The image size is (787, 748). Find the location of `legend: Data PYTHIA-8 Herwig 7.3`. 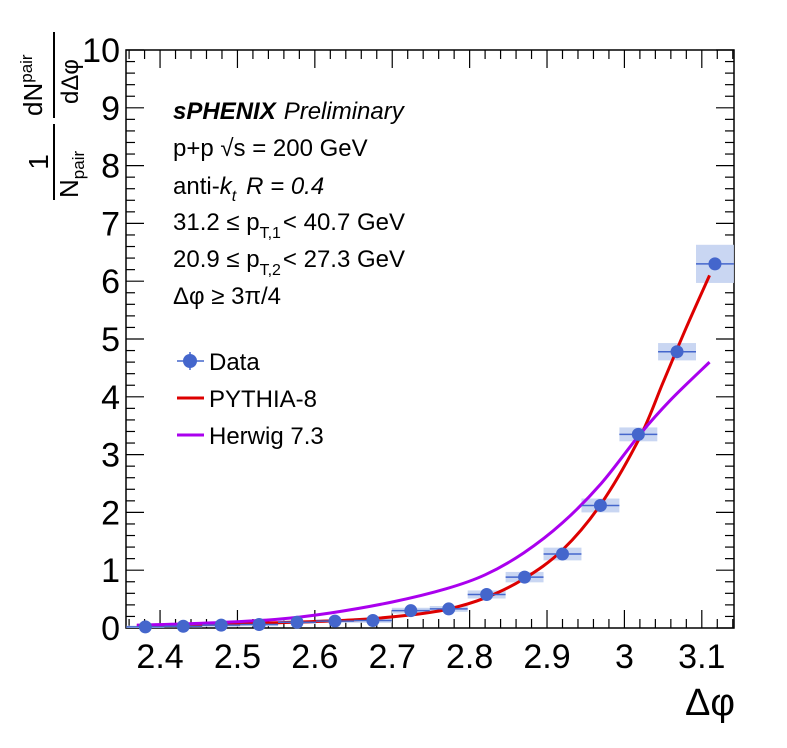

legend: Data PYTHIA-8 Herwig 7.3 is located at coordinates (250, 399).